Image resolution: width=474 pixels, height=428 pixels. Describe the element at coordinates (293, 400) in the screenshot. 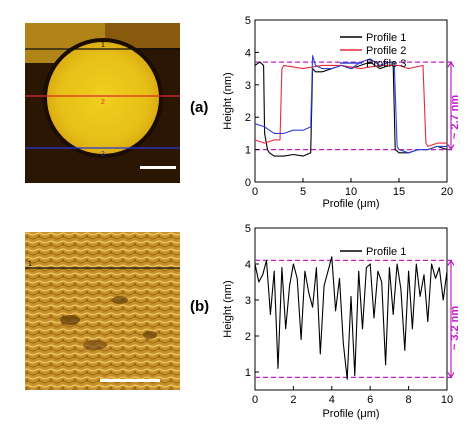

I see `x-tick-label: 2` at that location.